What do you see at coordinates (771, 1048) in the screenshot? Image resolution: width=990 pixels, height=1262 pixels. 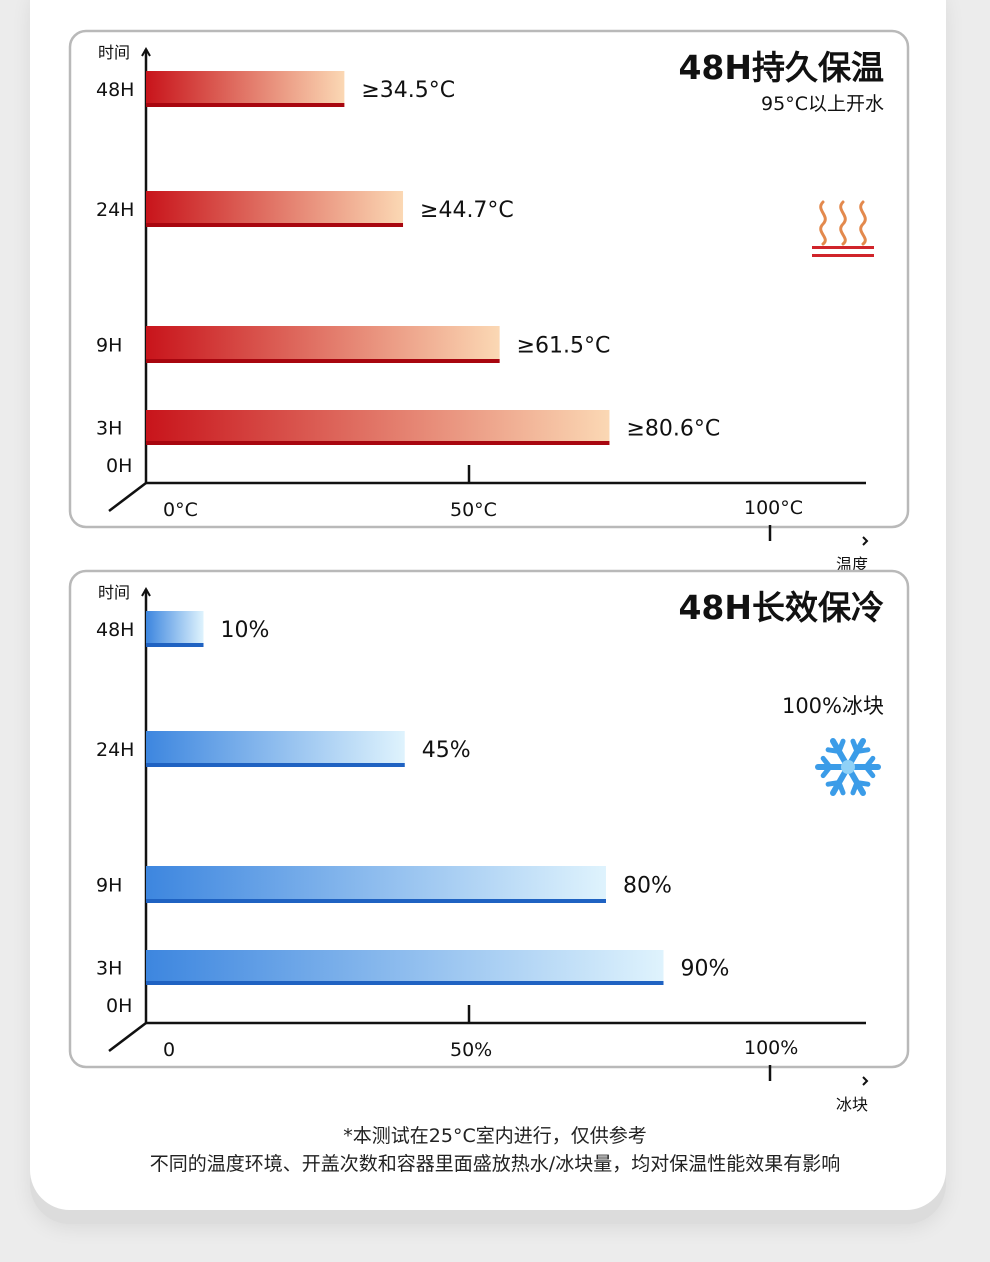 I see `x-tick-label: 100%` at bounding box center [771, 1048].